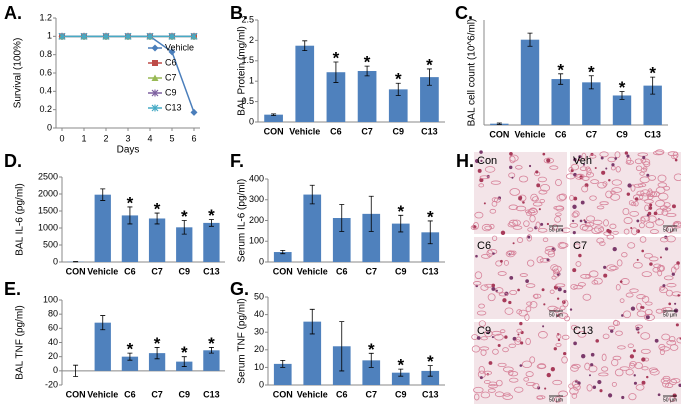 This screenshot has height=409, width=681. Describe the element at coordinates (336, 131) in the screenshot. I see `x-tick-label: C6` at that location.